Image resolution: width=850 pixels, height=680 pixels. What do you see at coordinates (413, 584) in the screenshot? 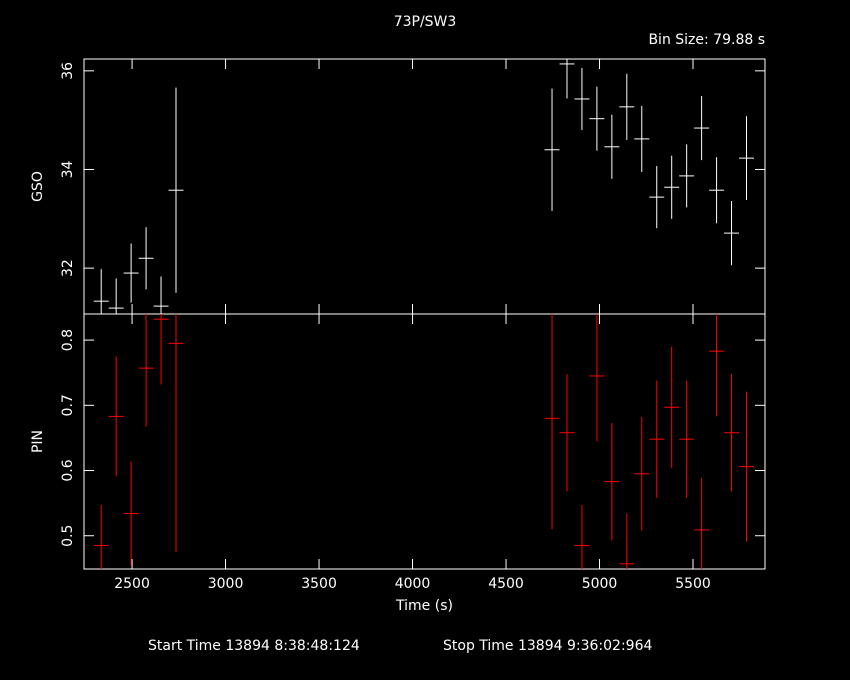
I see `x-tick-label: 4000` at bounding box center [413, 584].